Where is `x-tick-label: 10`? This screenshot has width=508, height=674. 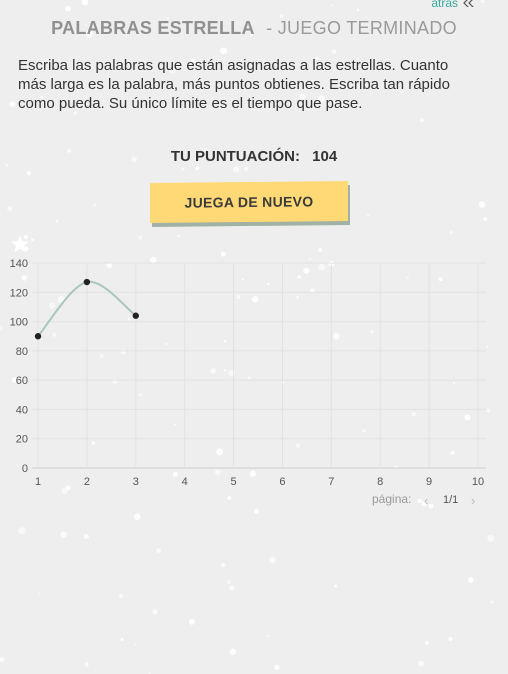
x-tick-label: 10 is located at coordinates (478, 482).